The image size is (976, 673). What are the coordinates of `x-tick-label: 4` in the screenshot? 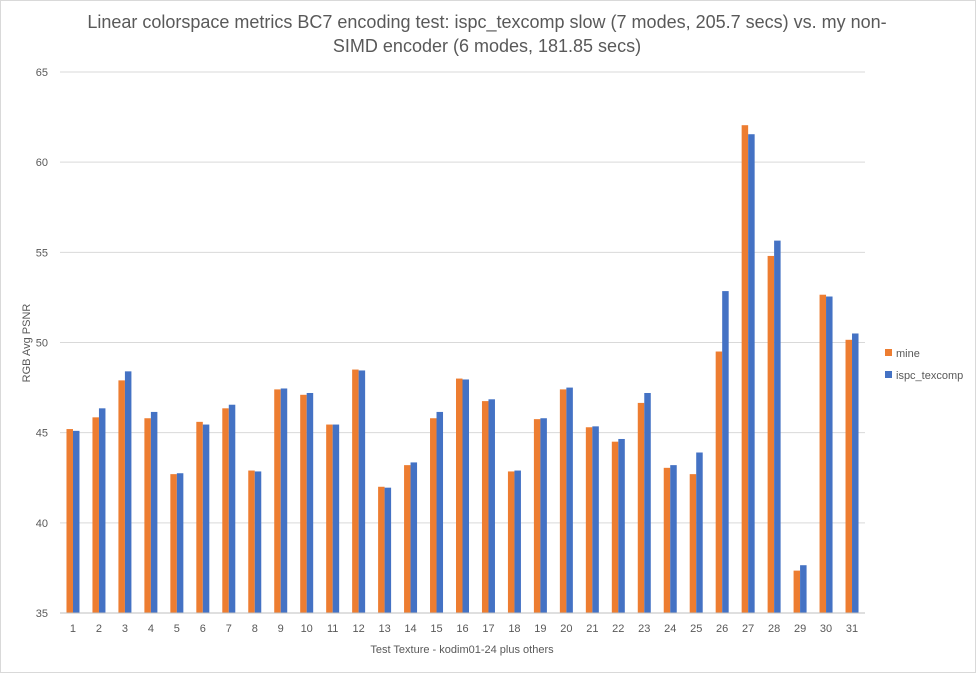 It's located at (151, 629).